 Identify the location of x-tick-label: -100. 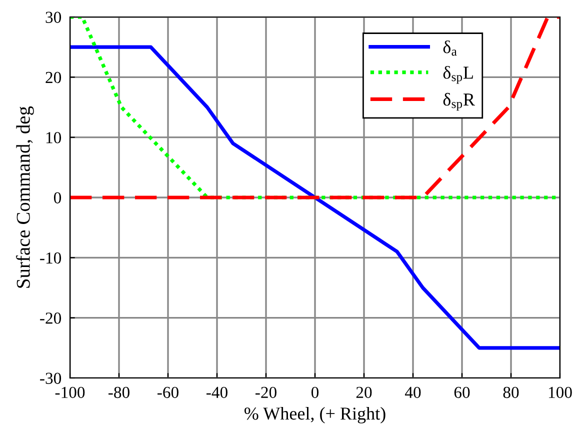
(70, 392).